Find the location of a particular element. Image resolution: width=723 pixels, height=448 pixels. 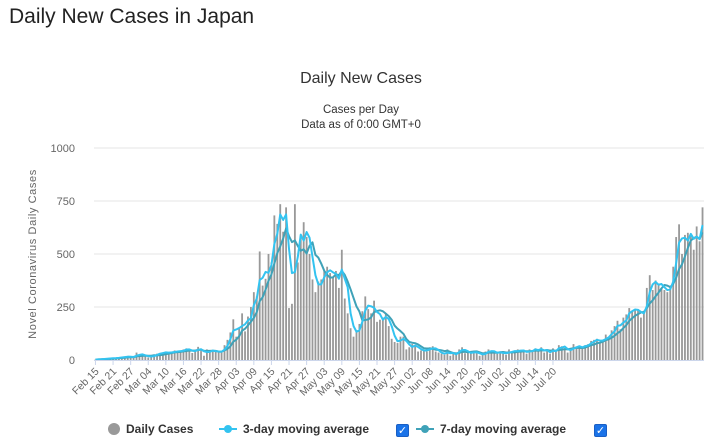

legend-item-7-day-moving-average: 7-day moving average is located at coordinates (491, 429).